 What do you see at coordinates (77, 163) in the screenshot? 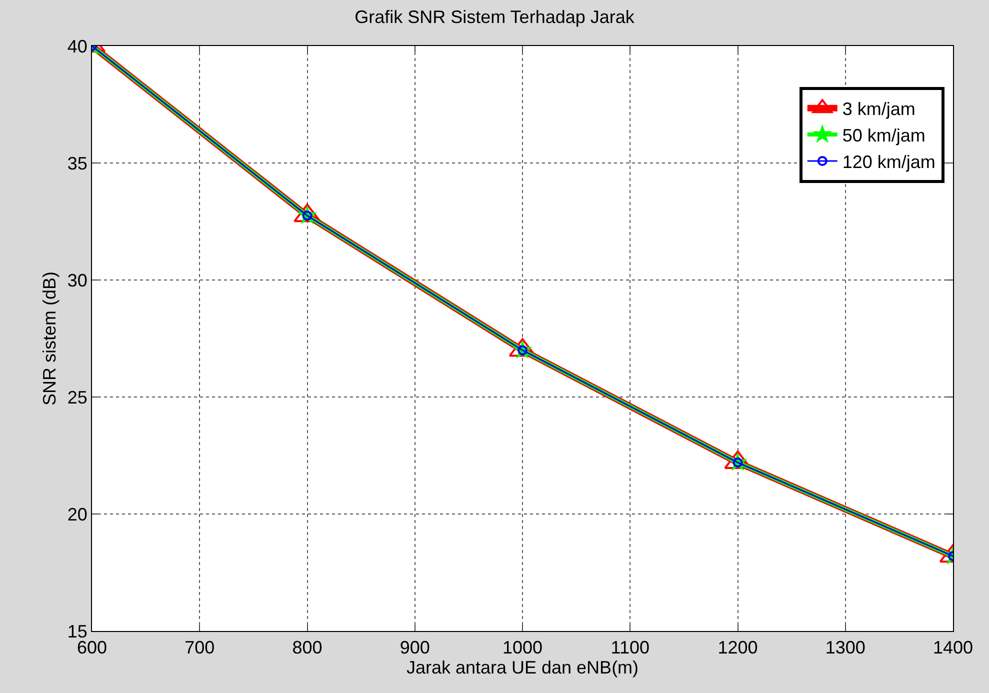
I see `y-tick-label: 35` at bounding box center [77, 163].